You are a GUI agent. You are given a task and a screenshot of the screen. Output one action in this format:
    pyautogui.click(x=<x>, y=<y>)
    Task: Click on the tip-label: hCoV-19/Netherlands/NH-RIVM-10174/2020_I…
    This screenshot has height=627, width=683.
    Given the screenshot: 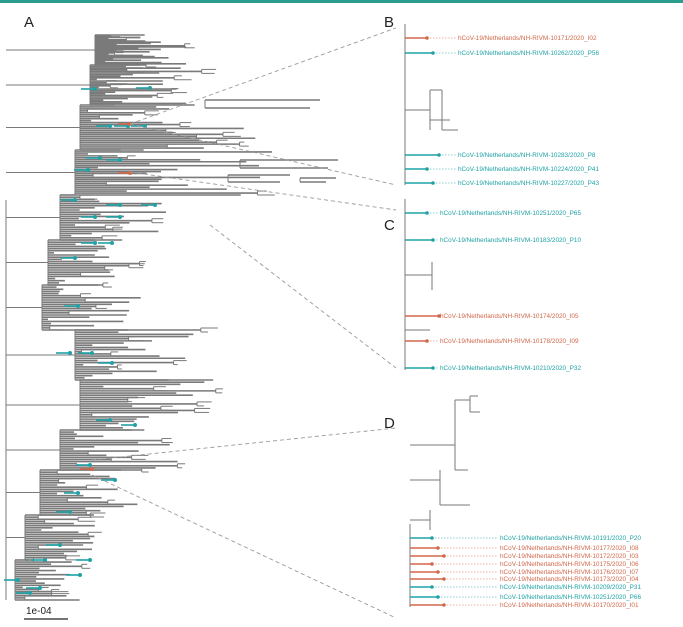 What is the action you would take?
    pyautogui.click(x=509, y=316)
    